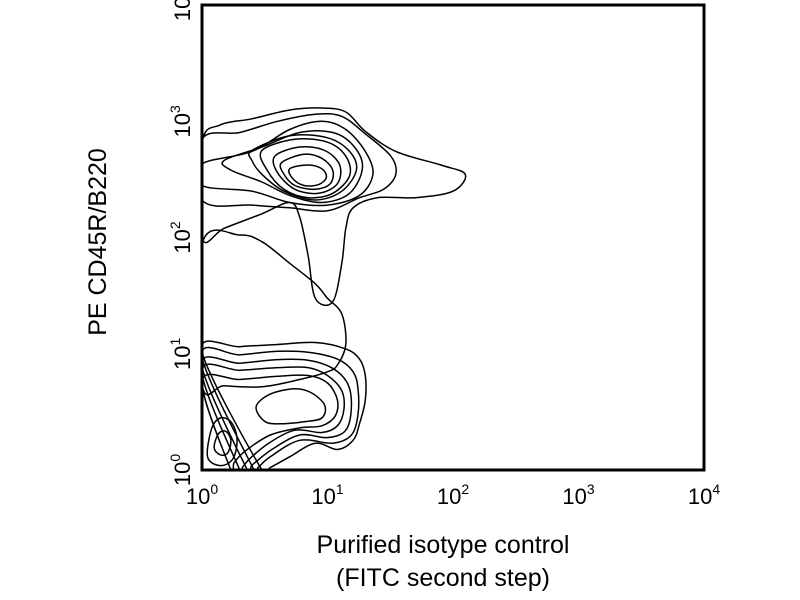 The height and width of the screenshot is (600, 800). I want to click on x-tick-label-2: 10², so click(453, 495).